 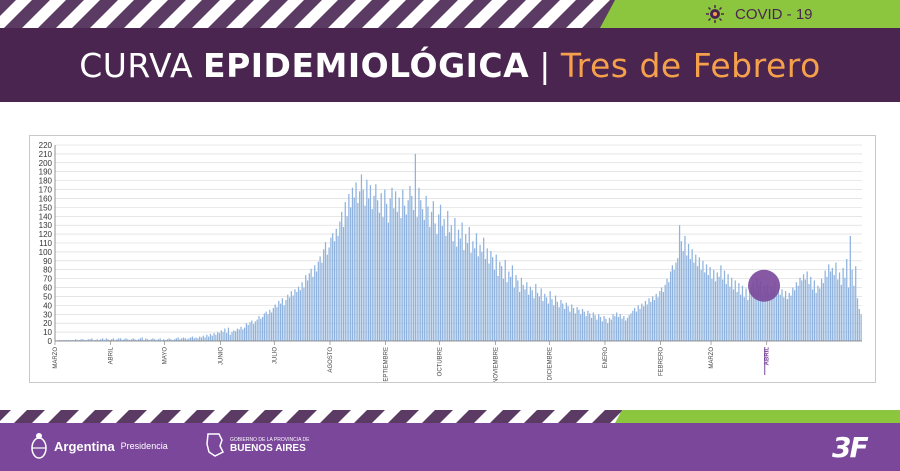 What do you see at coordinates (46, 252) in the screenshot?
I see `y-tick-label: 100` at bounding box center [46, 252].